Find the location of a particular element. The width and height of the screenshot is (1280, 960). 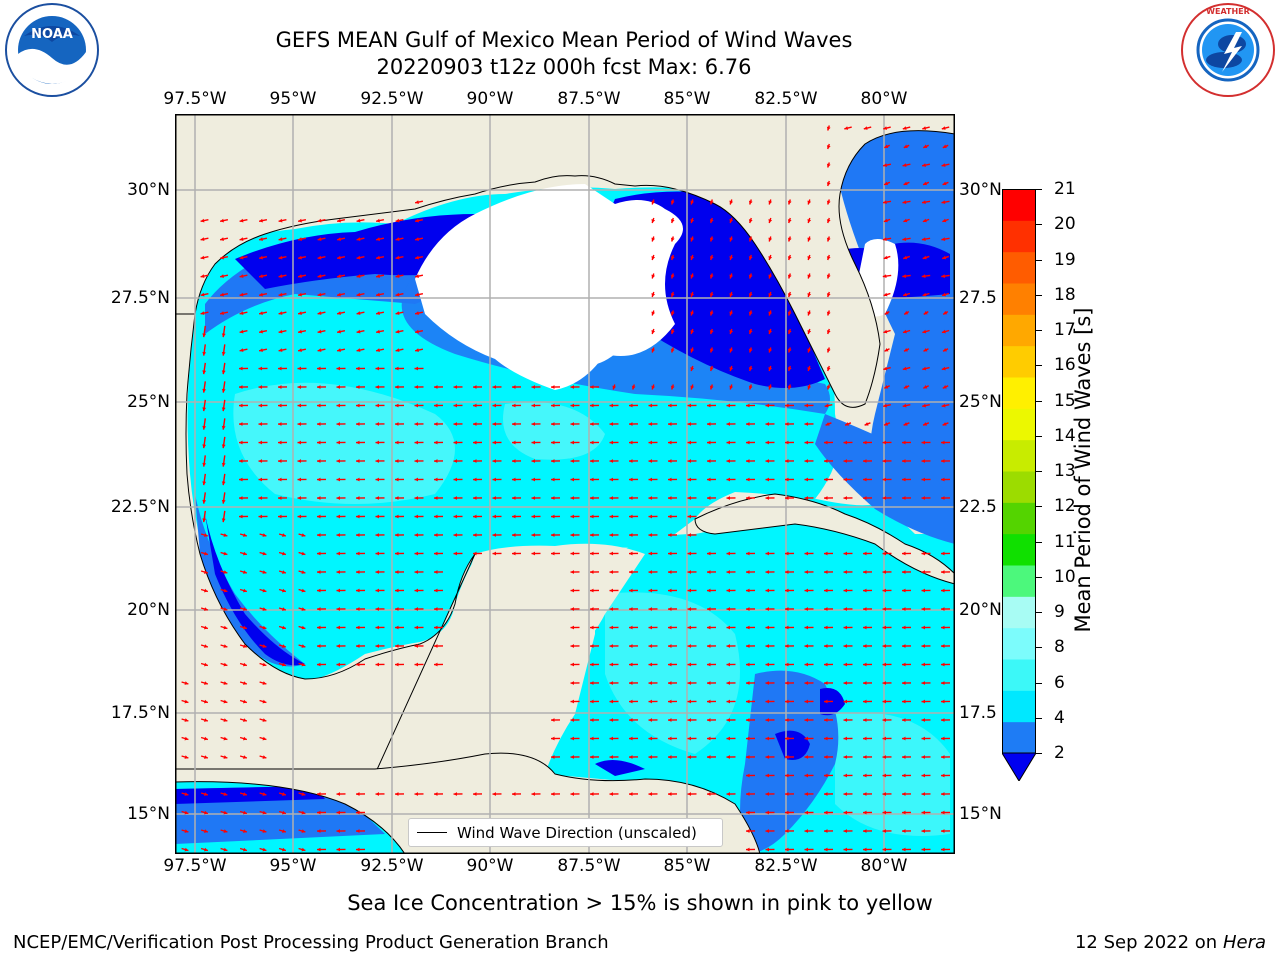

lon-label-top: 80°W is located at coordinates (884, 99).